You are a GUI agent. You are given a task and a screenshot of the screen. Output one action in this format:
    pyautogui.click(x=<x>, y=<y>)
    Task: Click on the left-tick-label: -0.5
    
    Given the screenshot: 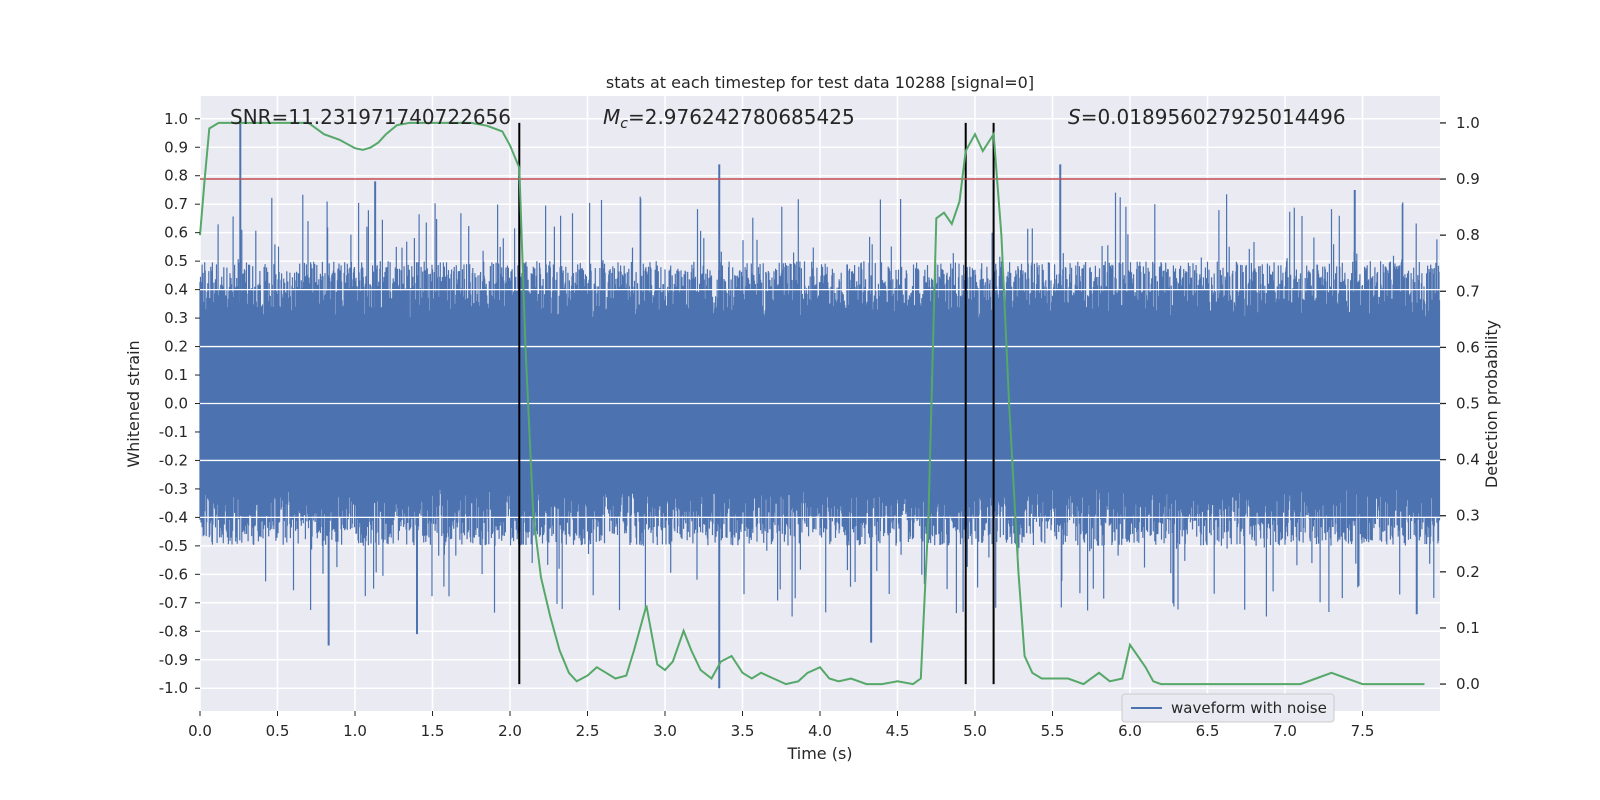 What is the action you would take?
    pyautogui.click(x=173, y=546)
    